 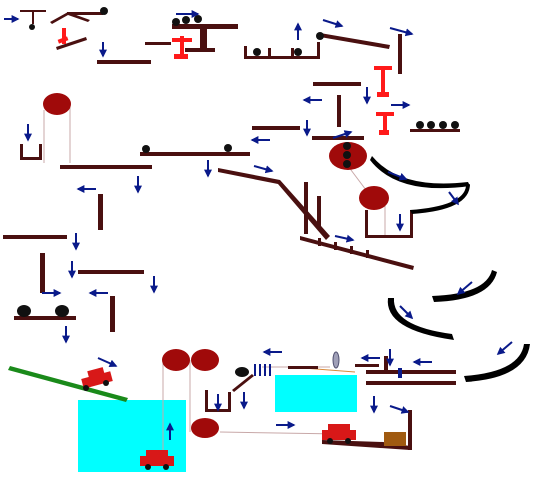 What do you see at coordinates (262, 370) in the screenshot?
I see `spring-icon` at bounding box center [262, 370].